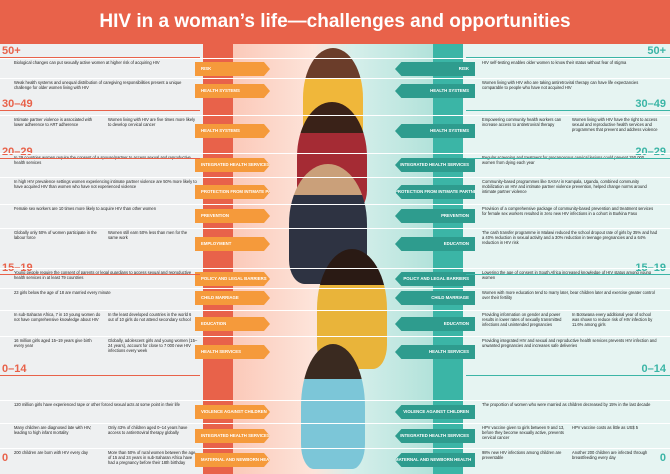 This screenshot has height=474, width=670. What do you see at coordinates (650, 104) in the screenshot?
I see `age-label-right: 30–49` at bounding box center [650, 104].